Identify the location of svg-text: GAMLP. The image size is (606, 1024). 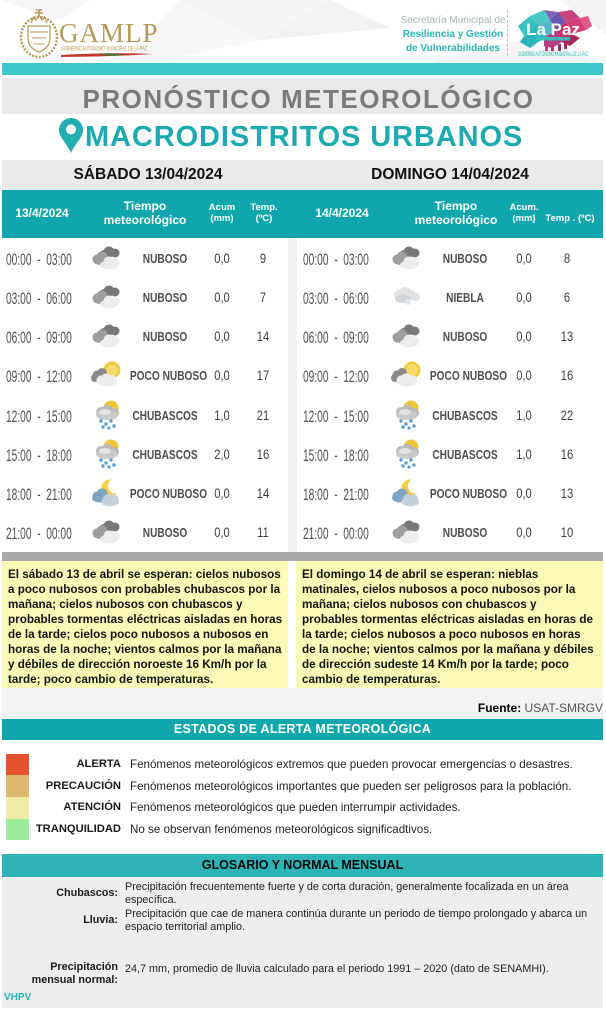
(109, 33).